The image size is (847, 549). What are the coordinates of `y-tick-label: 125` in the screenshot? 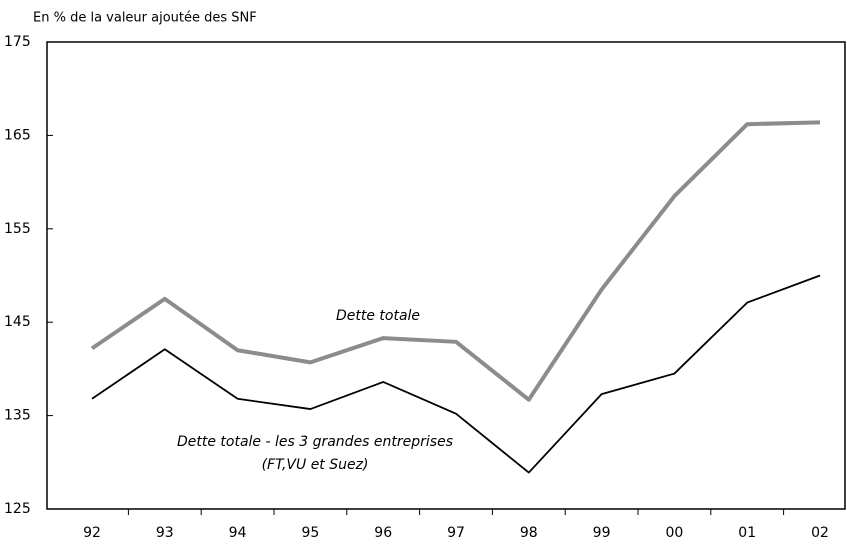 It's located at (17, 509).